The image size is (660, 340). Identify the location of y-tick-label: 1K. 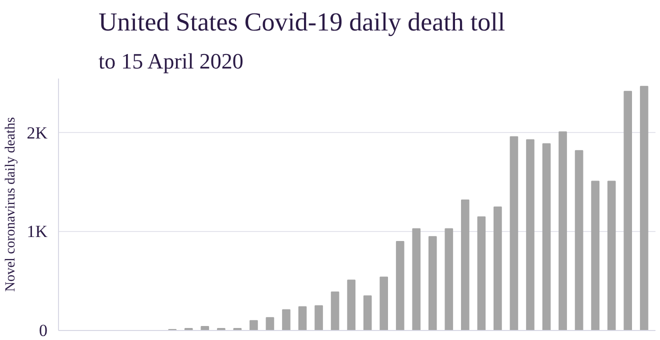
(37, 232).